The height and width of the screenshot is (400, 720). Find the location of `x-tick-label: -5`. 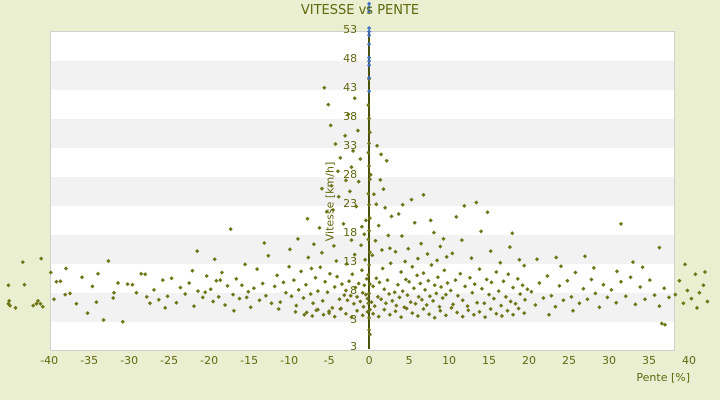

x-tick-label: -5 is located at coordinates (329, 360).